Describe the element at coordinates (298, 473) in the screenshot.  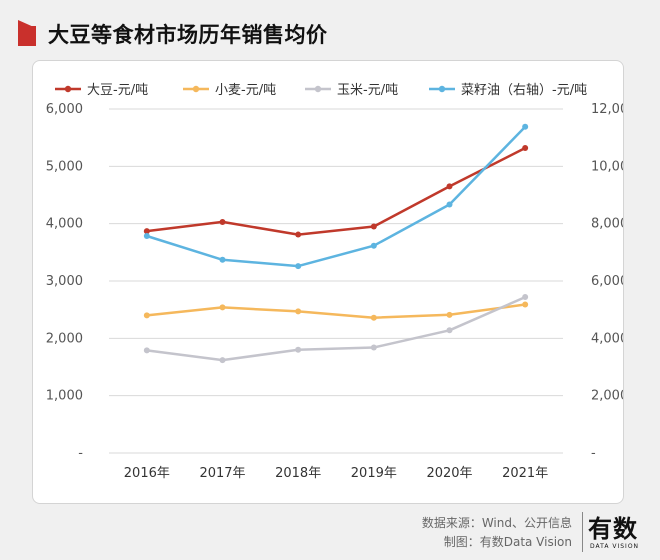
I see `x-tick-label: 2018年` at that location.